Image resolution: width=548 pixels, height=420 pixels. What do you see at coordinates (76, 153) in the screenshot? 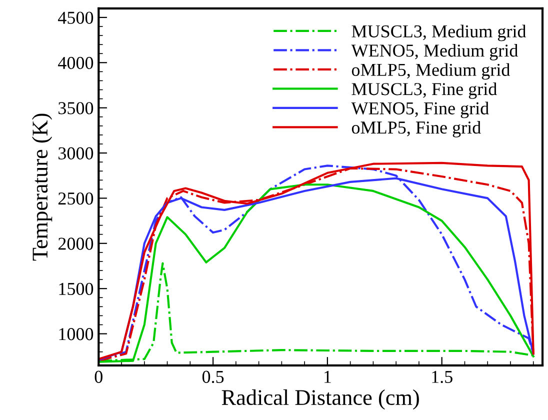
I see `y-tick-label: 3000` at bounding box center [76, 153].